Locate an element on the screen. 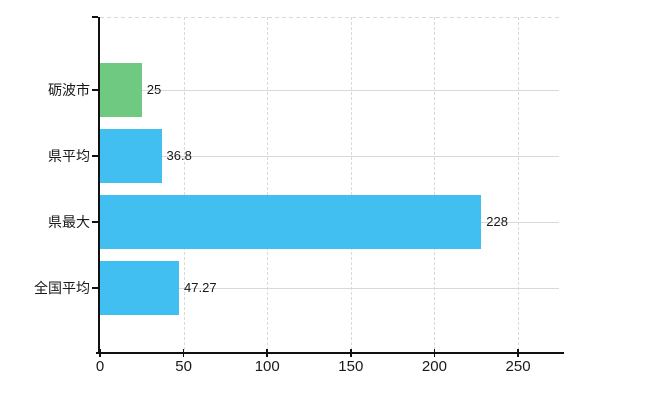  x-axis is located at coordinates (330, 353).